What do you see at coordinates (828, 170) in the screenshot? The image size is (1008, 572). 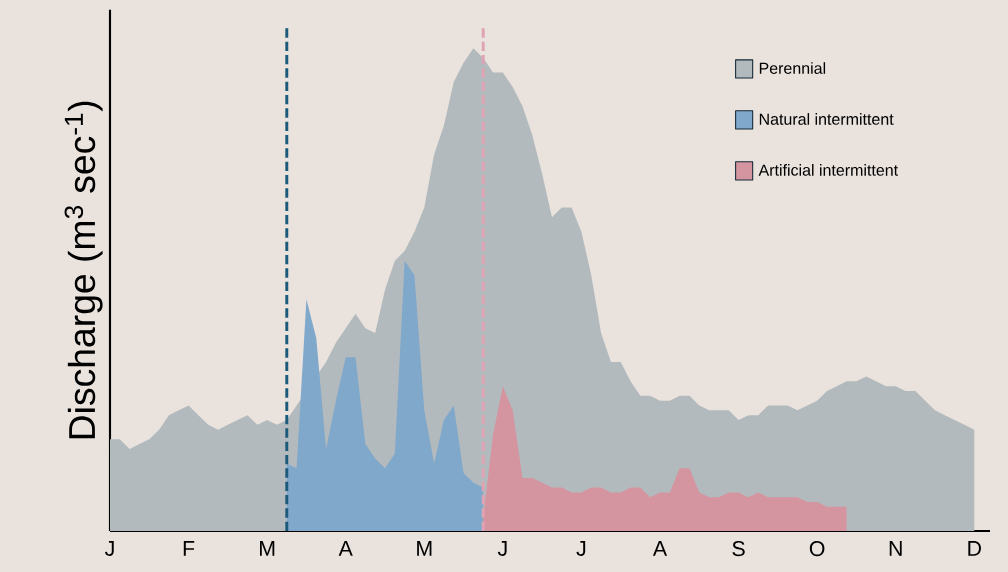 I see `legend-label: Artificial intermittent` at bounding box center [828, 170].